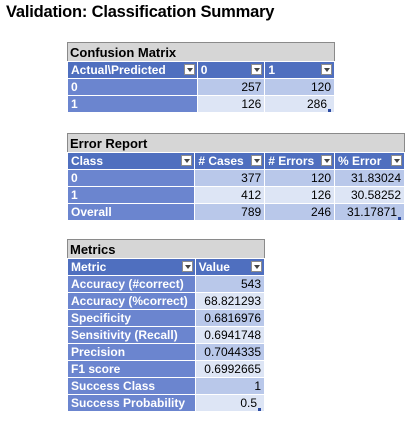 The height and width of the screenshot is (423, 414). What do you see at coordinates (299, 70) in the screenshot?
I see `column-header: 1` at bounding box center [299, 70].